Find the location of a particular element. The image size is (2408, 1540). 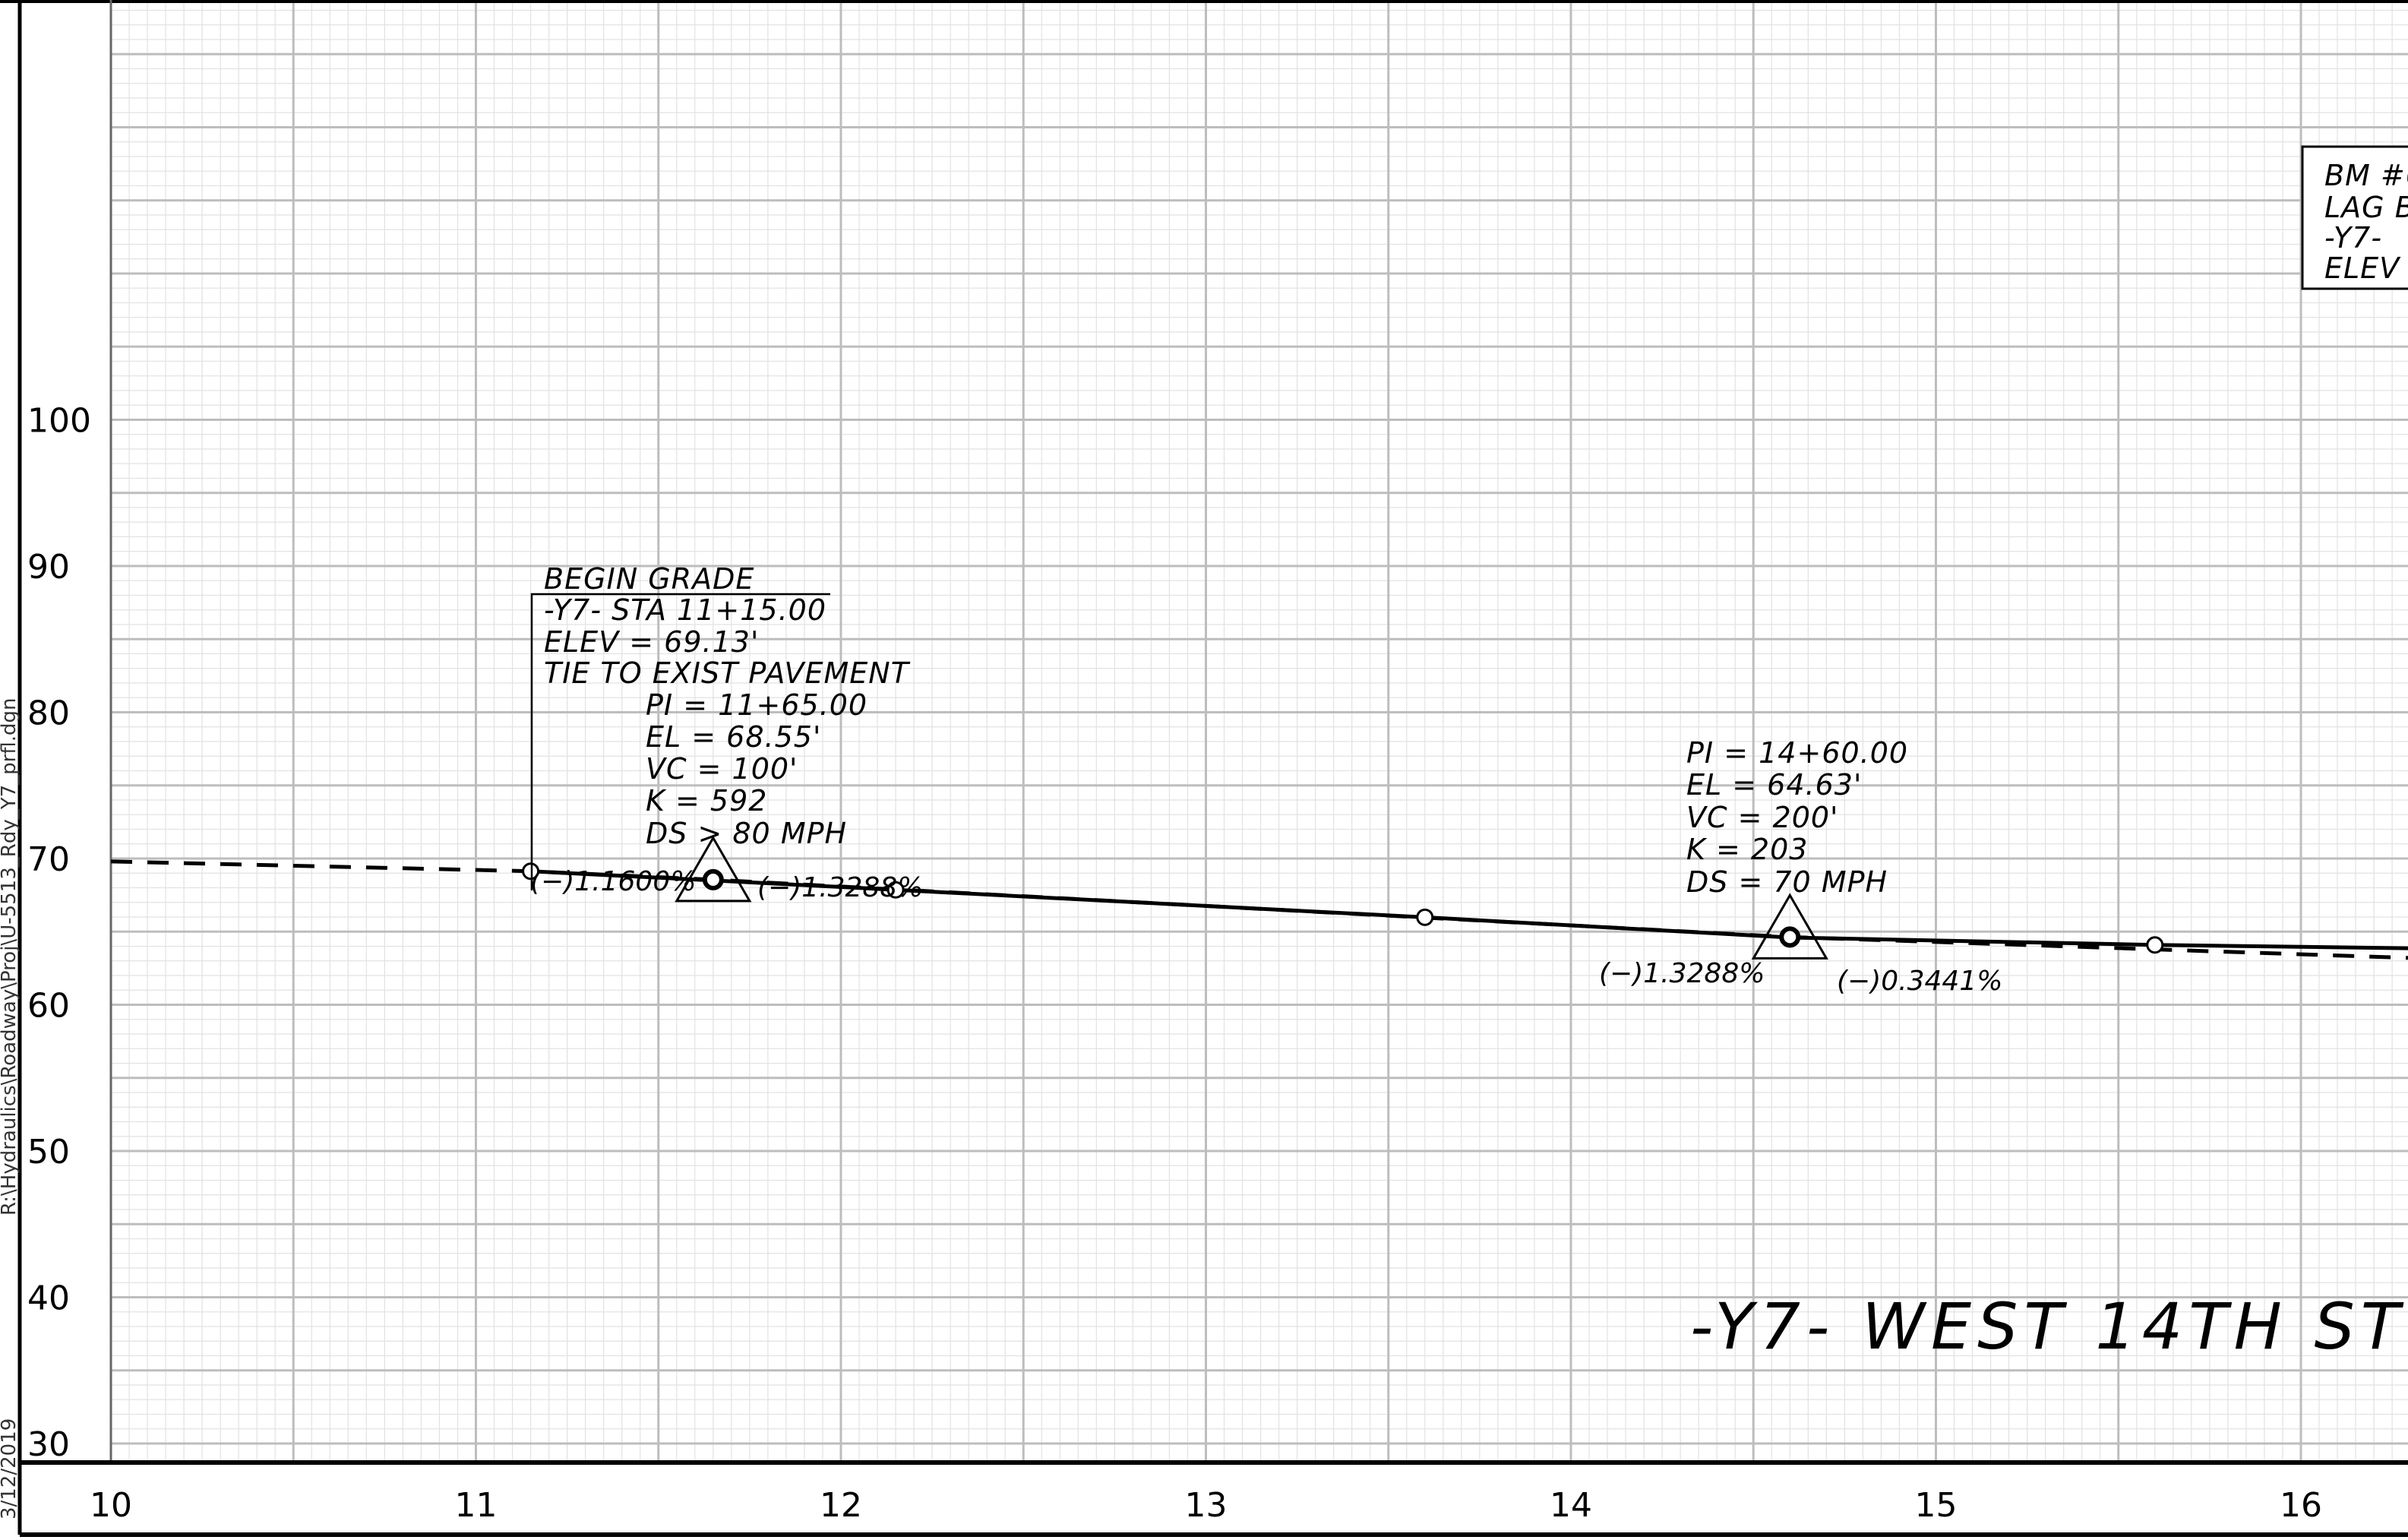

profile-markers is located at coordinates (1343, 897).